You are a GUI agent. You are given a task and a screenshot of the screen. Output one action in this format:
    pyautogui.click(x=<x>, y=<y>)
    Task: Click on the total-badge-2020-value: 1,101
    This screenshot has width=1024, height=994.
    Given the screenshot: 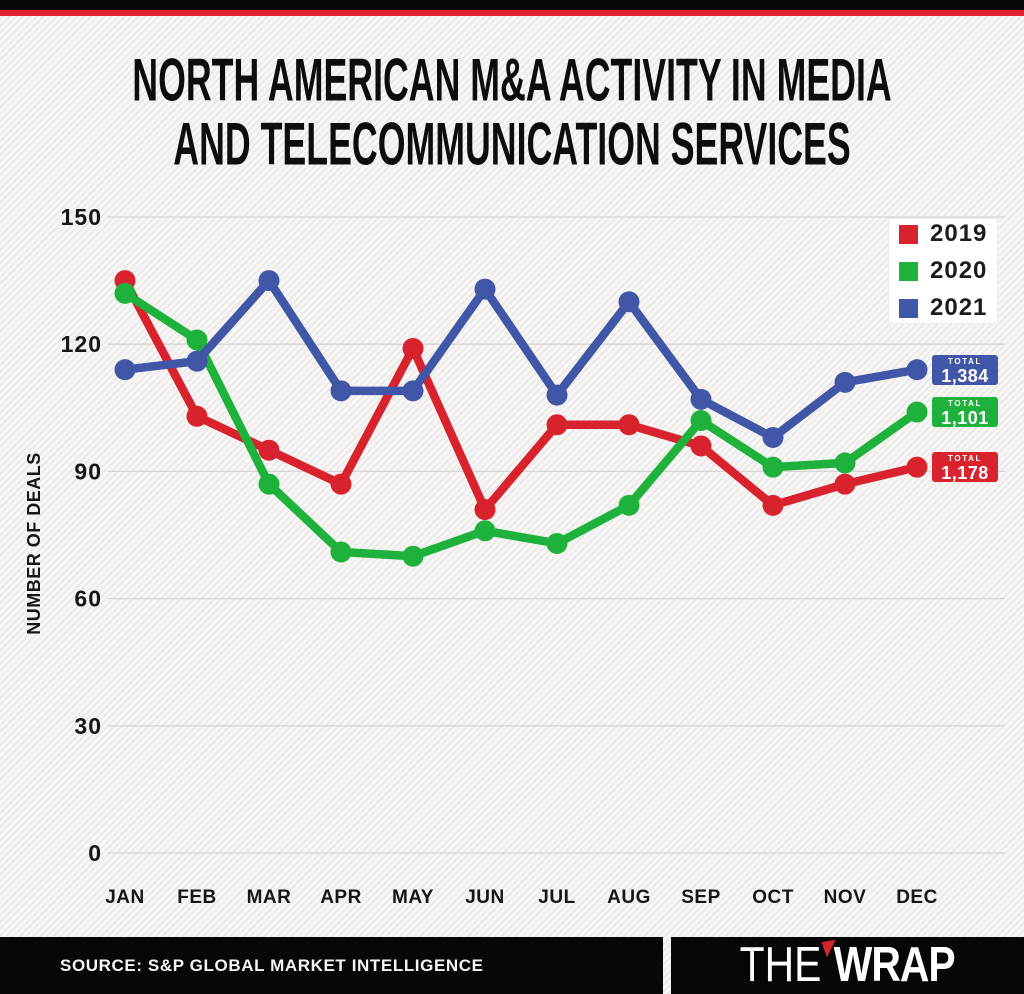 What is the action you would take?
    pyautogui.click(x=965, y=418)
    